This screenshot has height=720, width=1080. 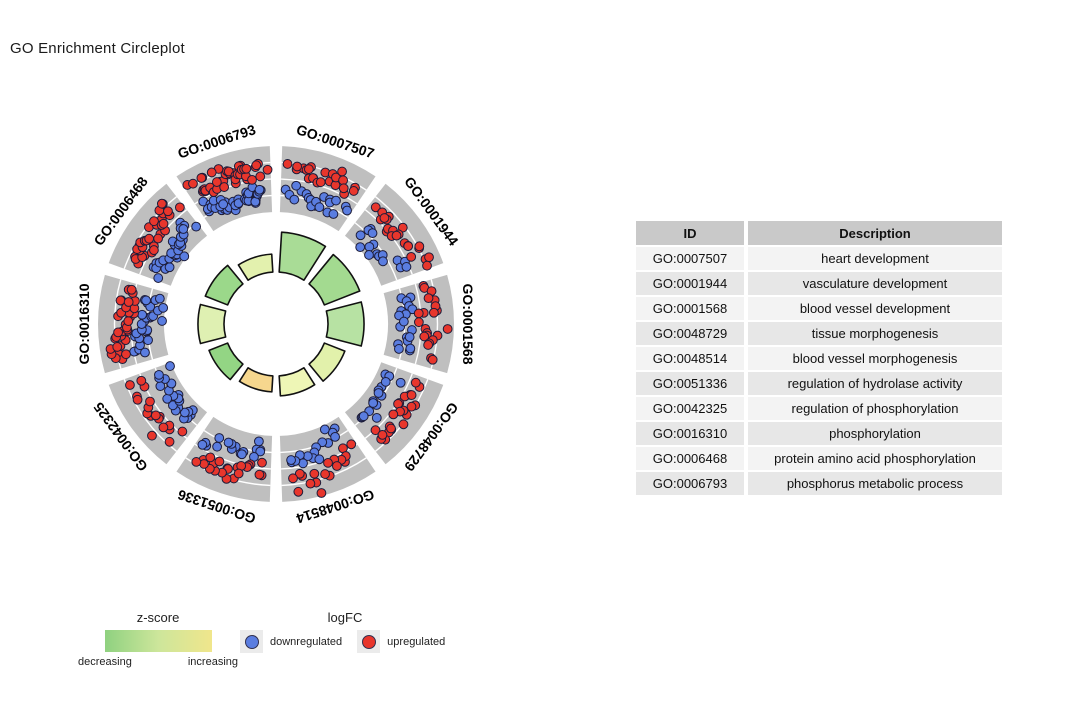 I want to click on table-row: GO:0006793 phosphorus metabolic process, so click(x=819, y=483).